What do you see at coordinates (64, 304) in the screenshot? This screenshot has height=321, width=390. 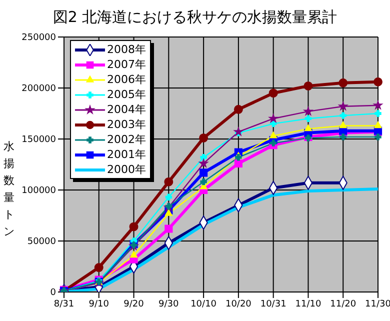 I see `x-tick-label: 8/31` at bounding box center [64, 304].